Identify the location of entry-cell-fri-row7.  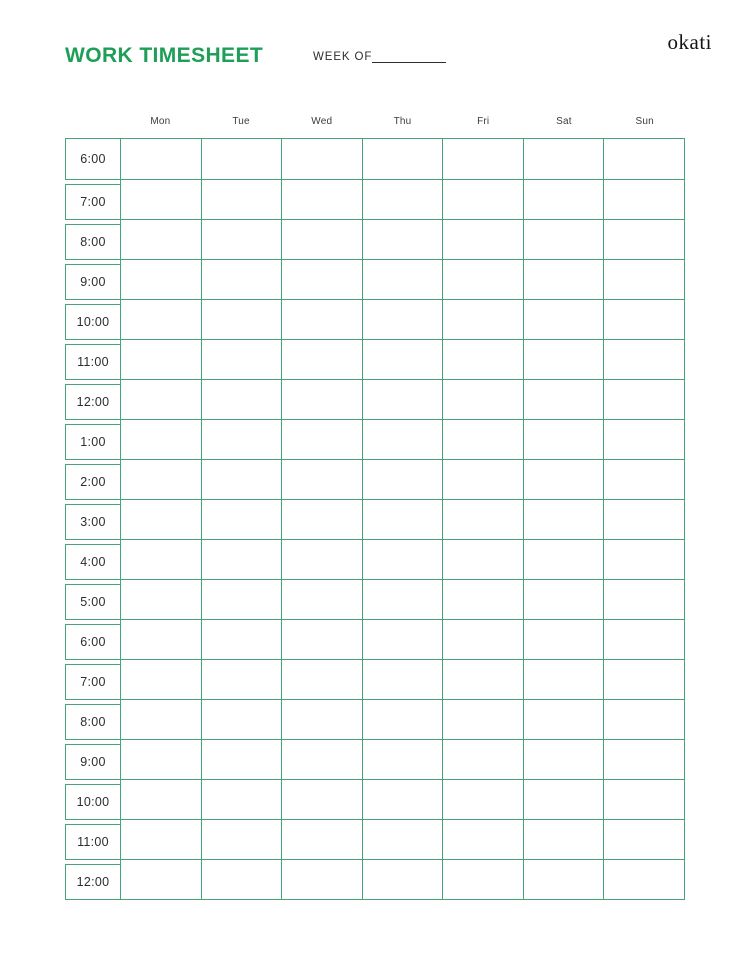
(482, 439).